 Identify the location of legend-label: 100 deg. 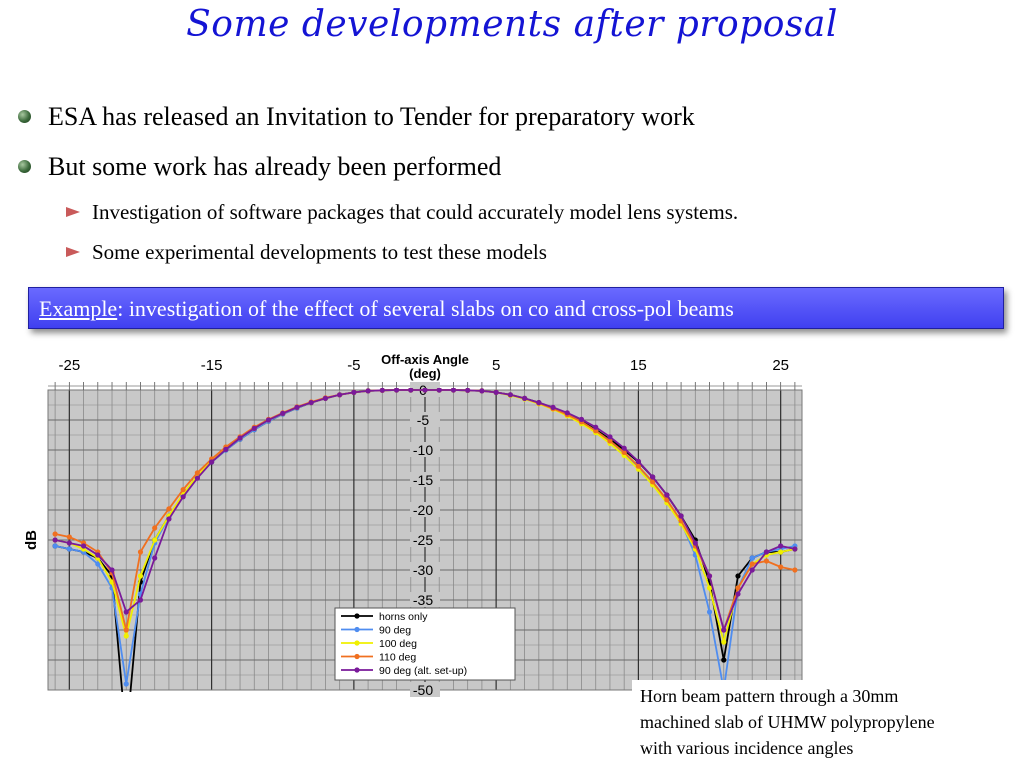
(398, 644).